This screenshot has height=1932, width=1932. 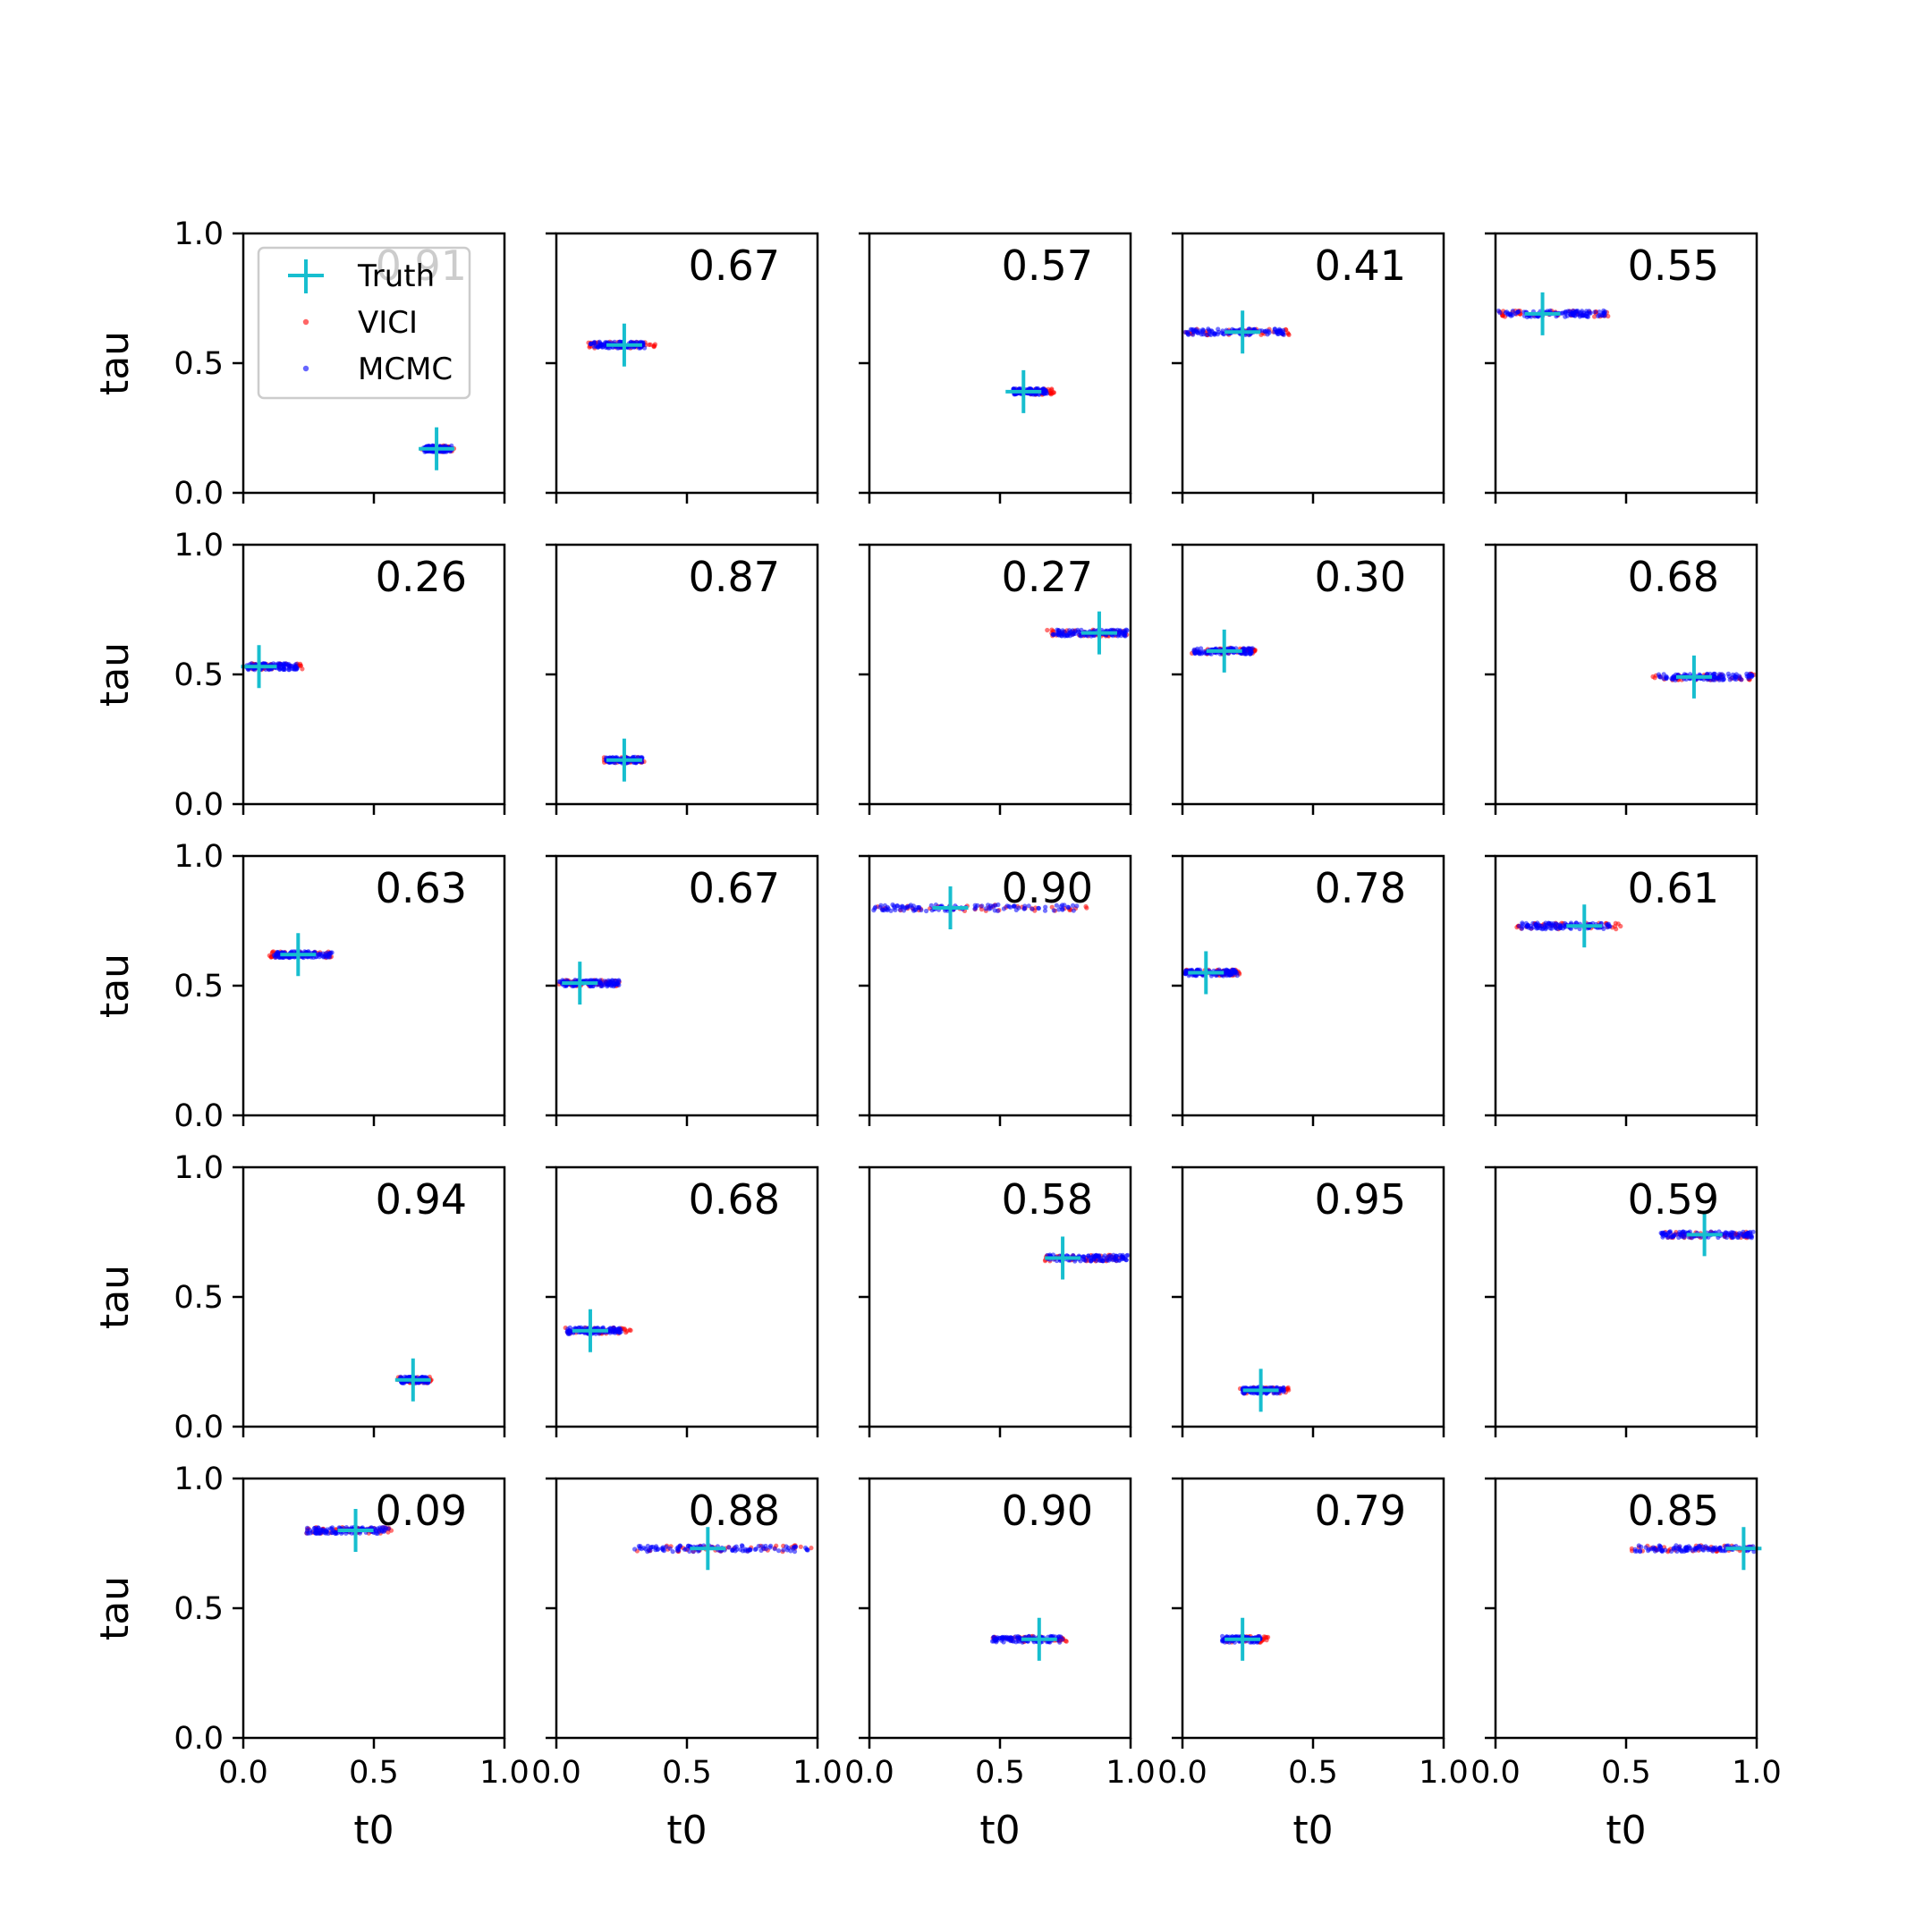 I want to click on subplot-4-1: 0.0 0.5 1.0 tau 0.94, so click(x=299, y=1297).